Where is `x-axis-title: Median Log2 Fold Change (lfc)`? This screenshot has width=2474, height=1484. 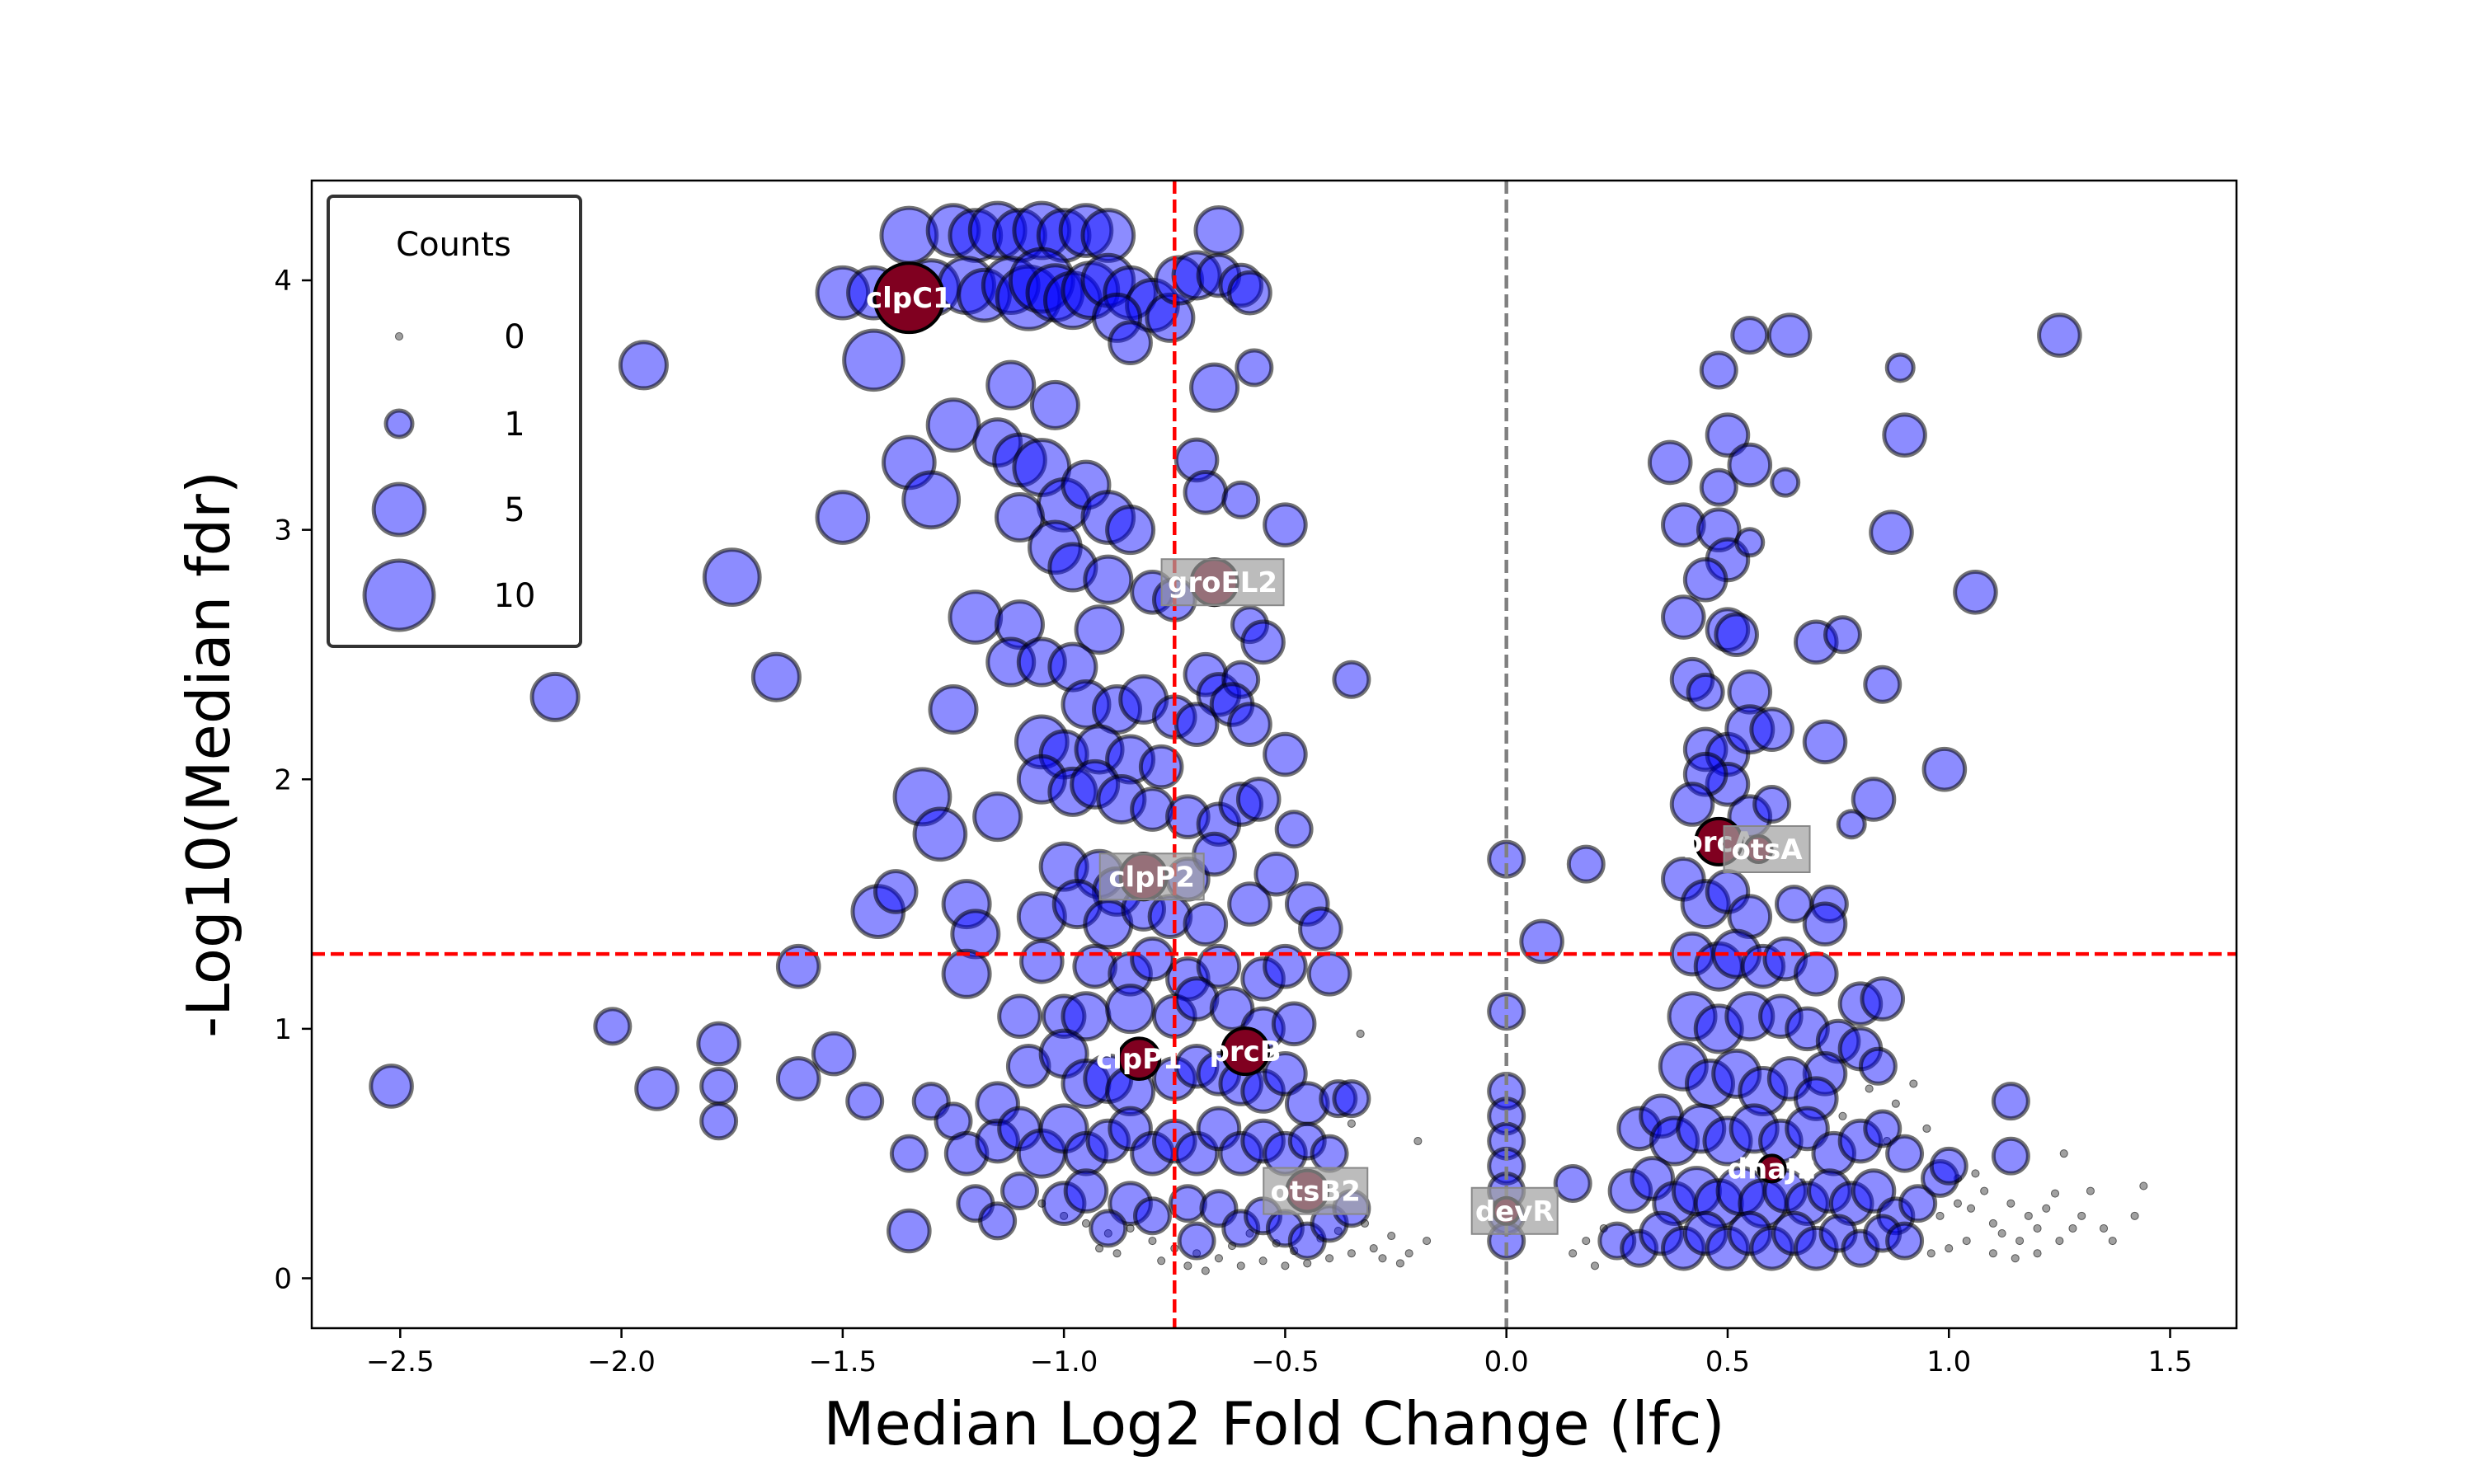 x-axis-title: Median Log2 Fold Change (lfc) is located at coordinates (1273, 1423).